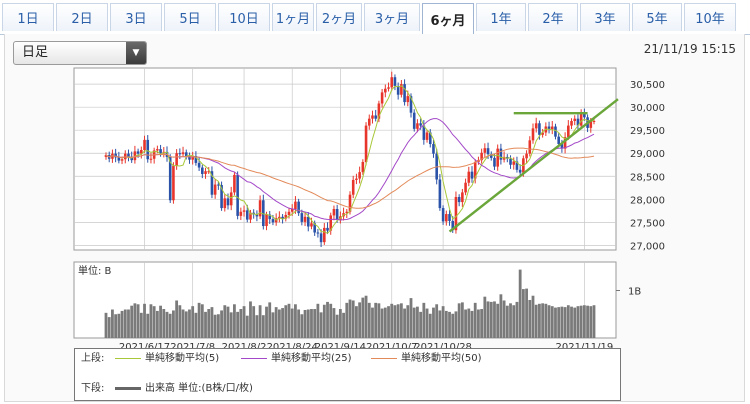 Image resolution: width=750 pixels, height=404 pixels. What do you see at coordinates (448, 18) in the screenshot?
I see `tab-period-9: 6ヶ月` at bounding box center [448, 18].